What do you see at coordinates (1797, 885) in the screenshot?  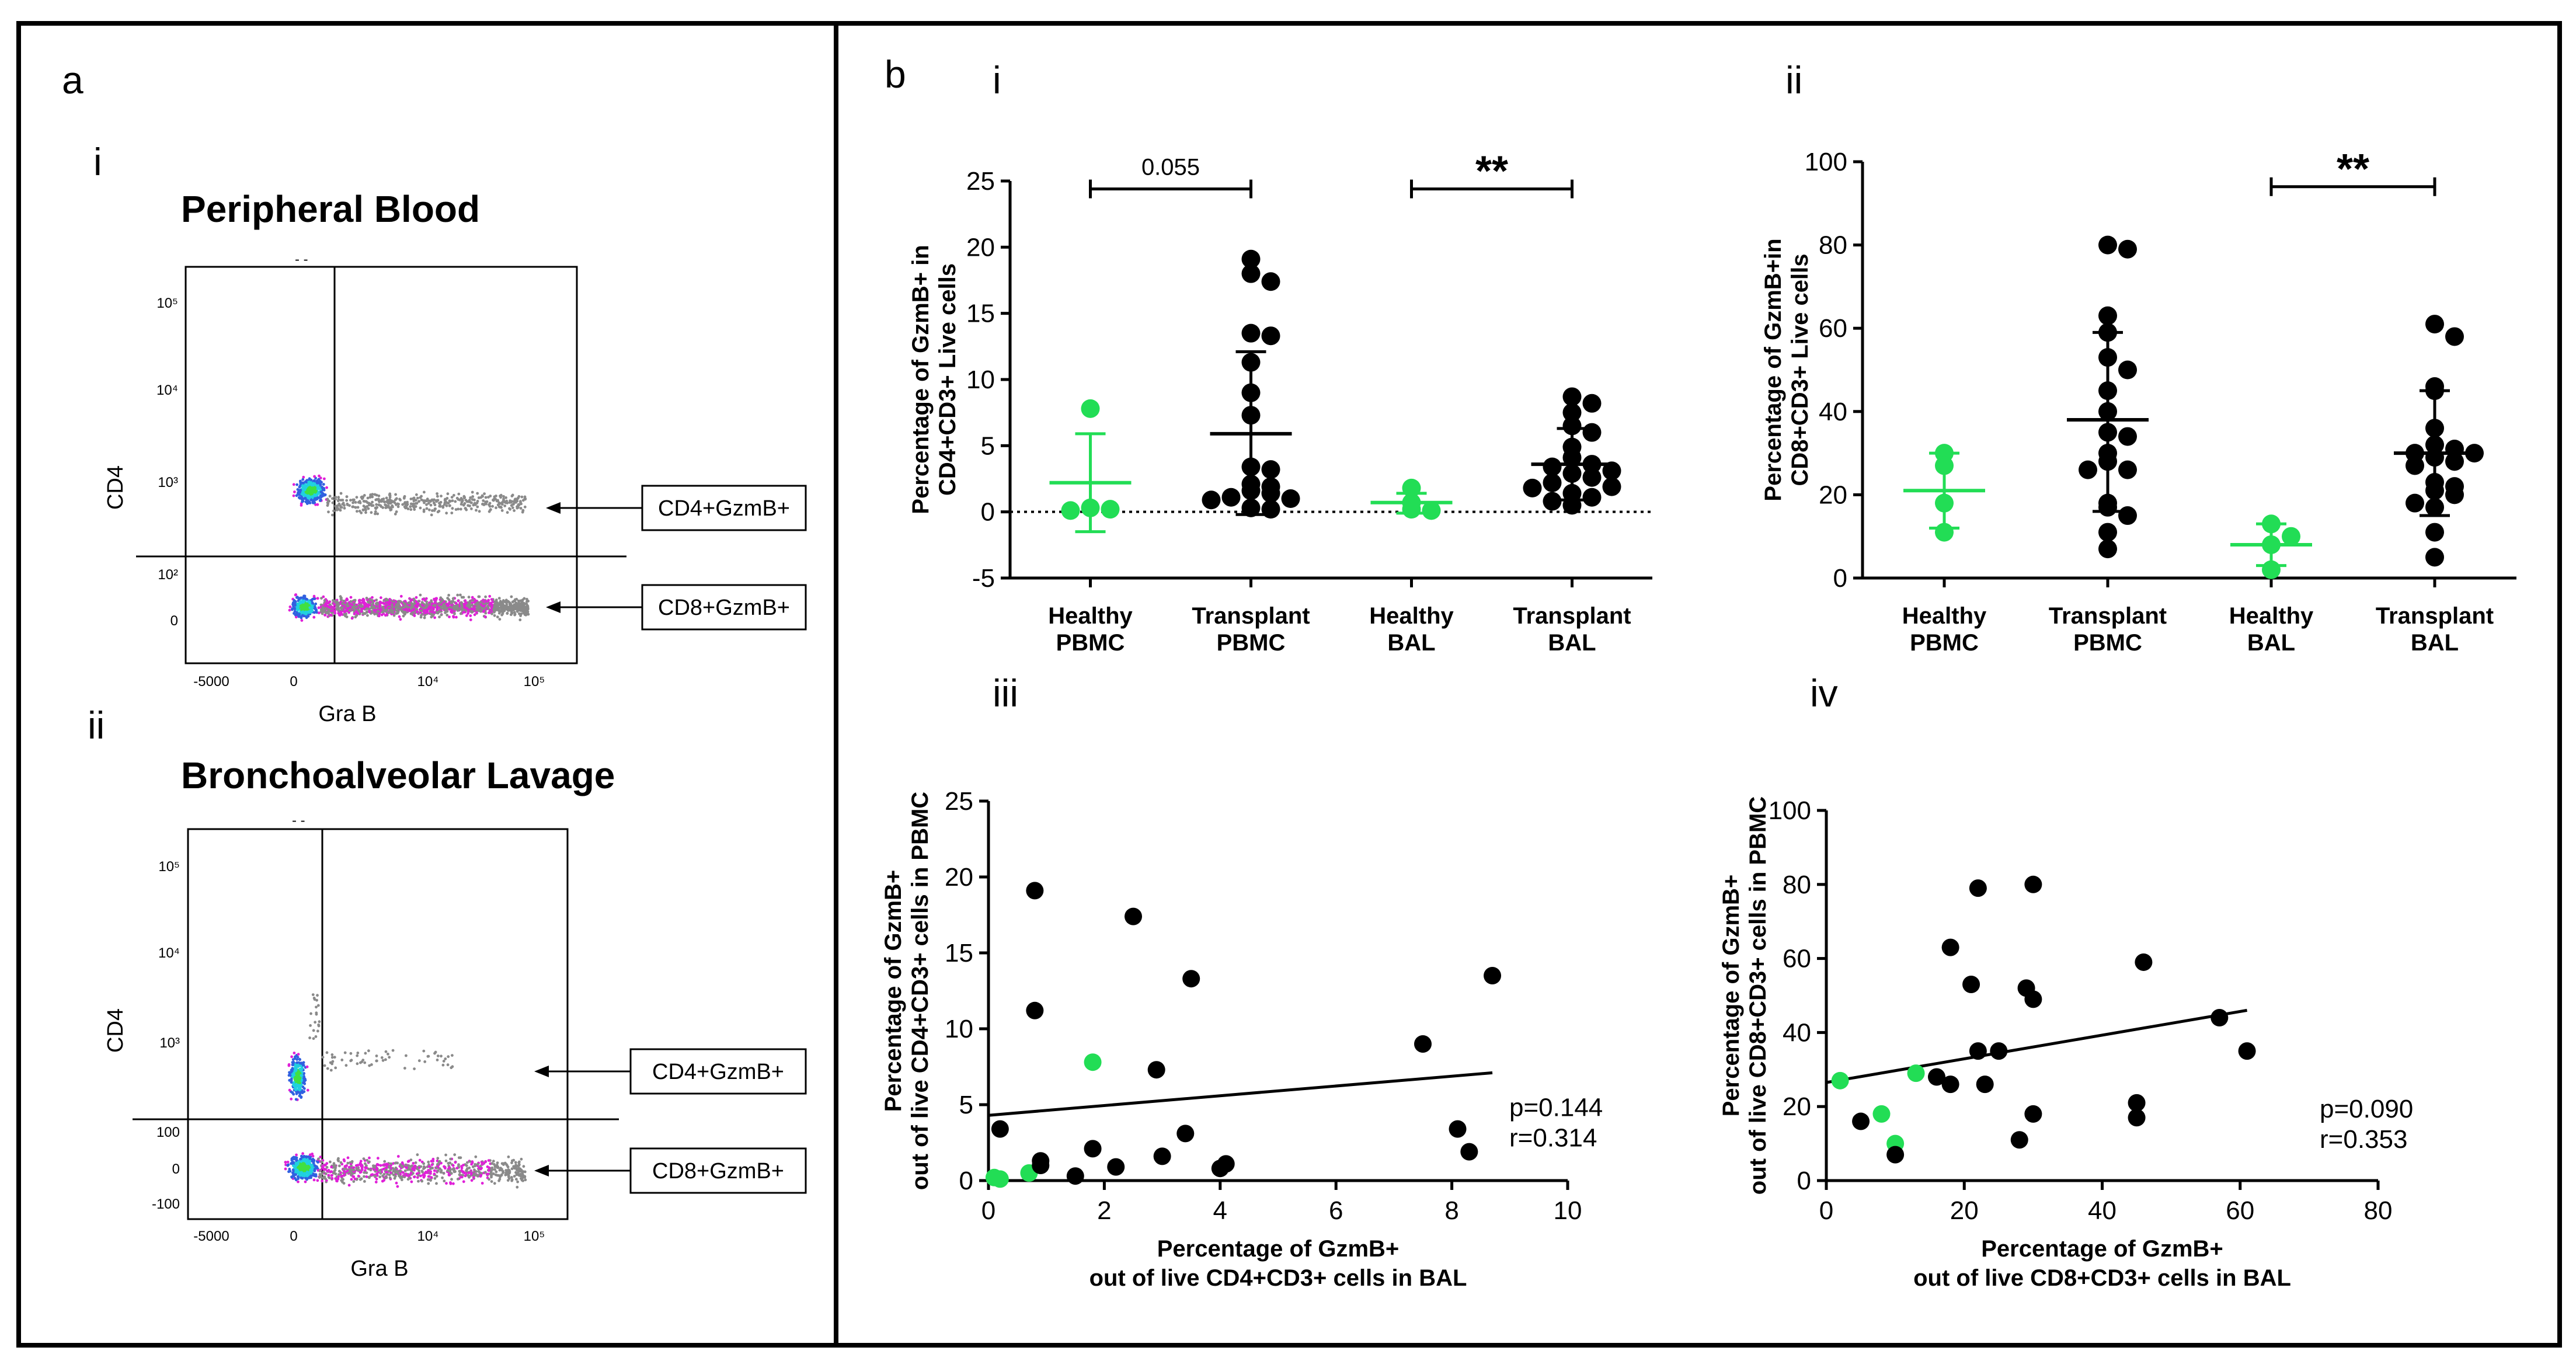 I see `y-tick-label: 80` at bounding box center [1797, 885].